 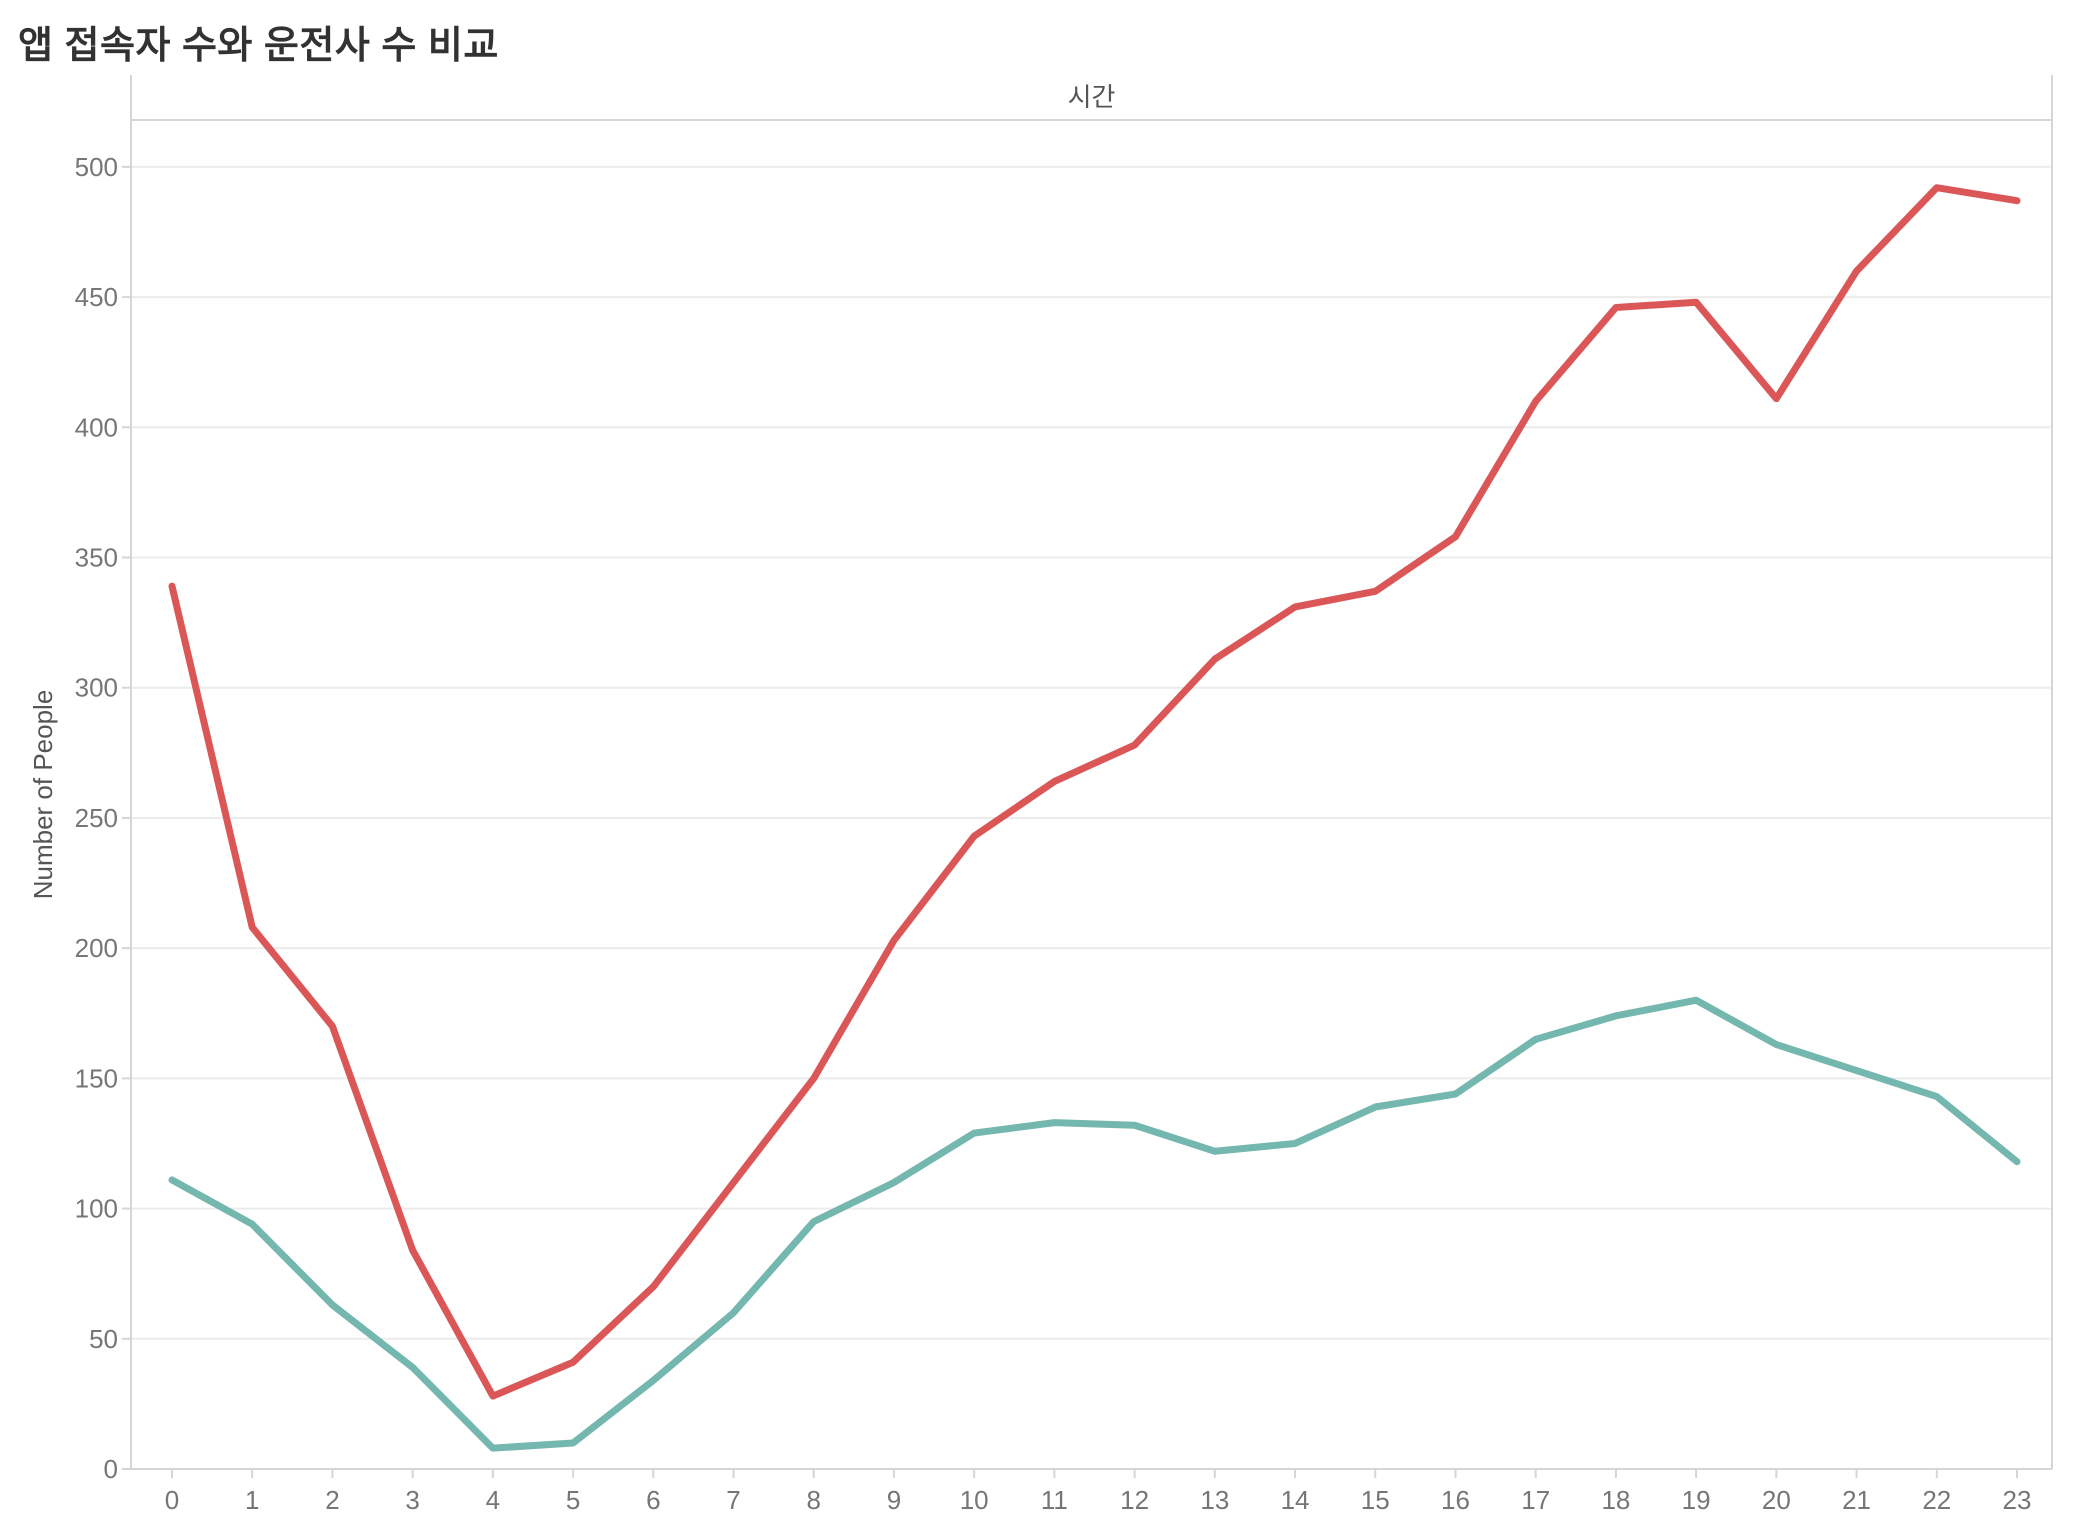 I want to click on x-tick-label: 2, so click(x=332, y=1500).